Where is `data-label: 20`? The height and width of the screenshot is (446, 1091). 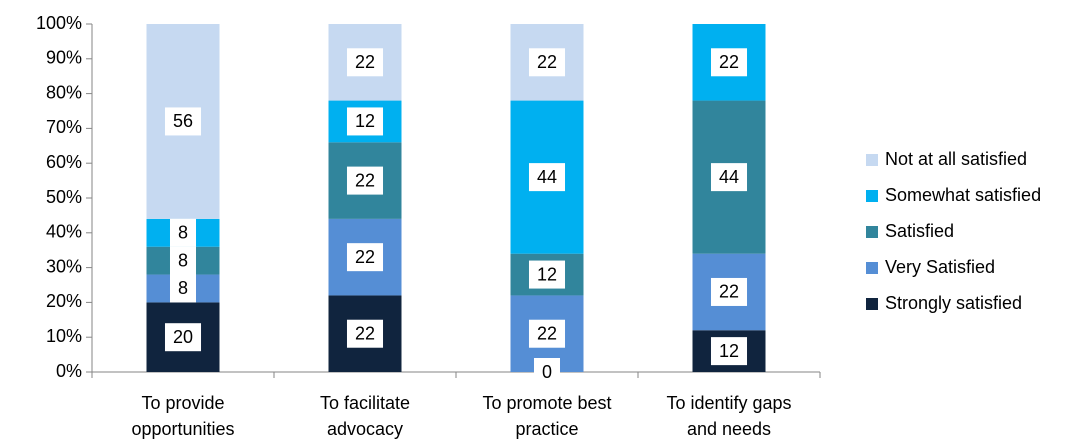
data-label: 20 is located at coordinates (183, 337).